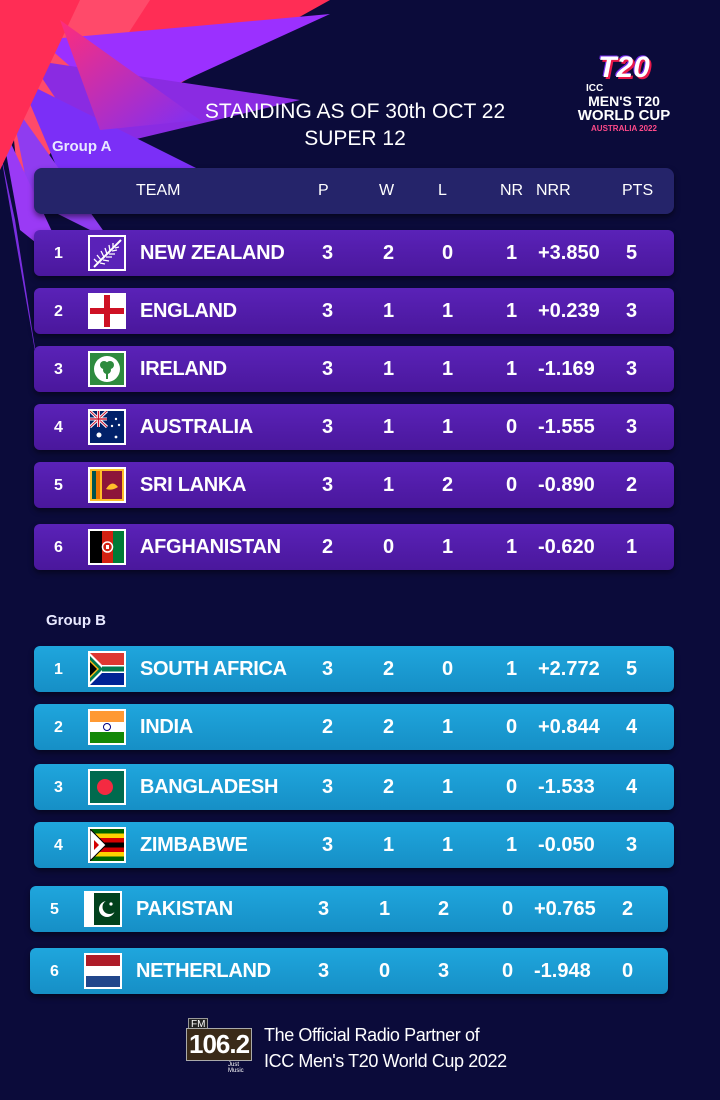 Image resolution: width=720 pixels, height=1100 pixels. Describe the element at coordinates (624, 101) in the screenshot. I see `logo-line1: MEN'S T20` at that location.